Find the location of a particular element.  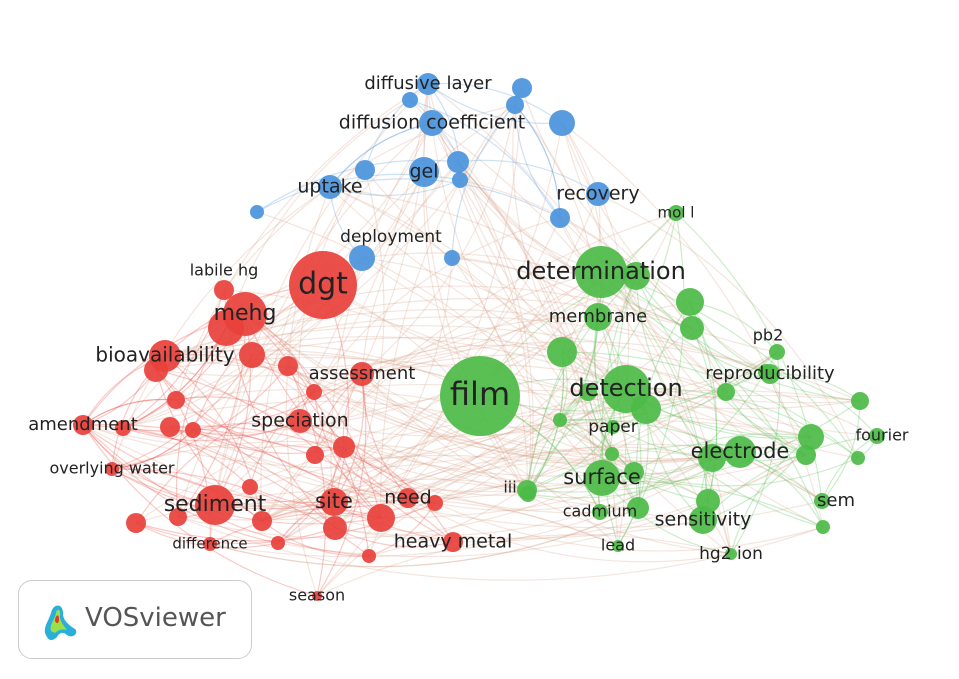

node-label: lead is located at coordinates (618, 545).